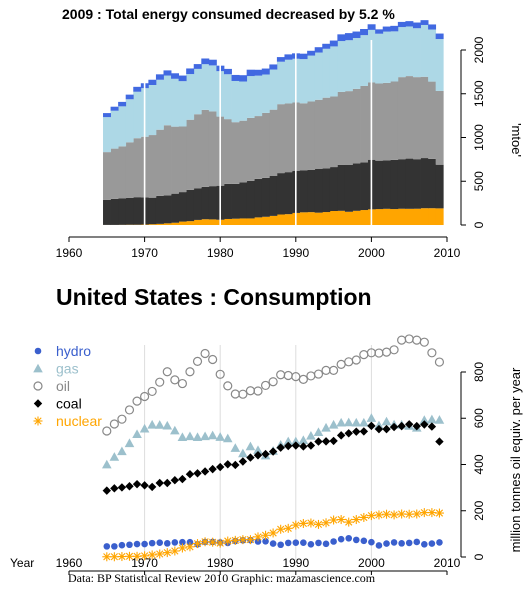 This screenshot has width=530, height=591. I want to click on x-tick-label: 1980, so click(220, 563).